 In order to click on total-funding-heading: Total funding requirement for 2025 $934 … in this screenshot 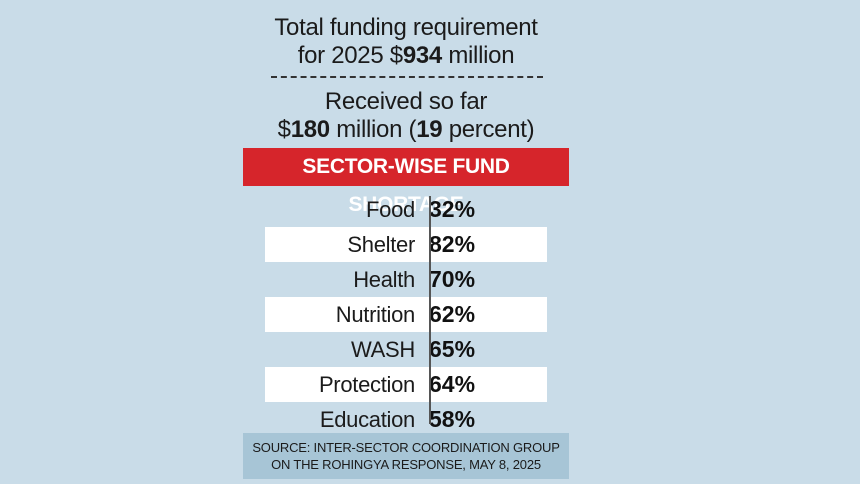, I will do `click(406, 42)`.